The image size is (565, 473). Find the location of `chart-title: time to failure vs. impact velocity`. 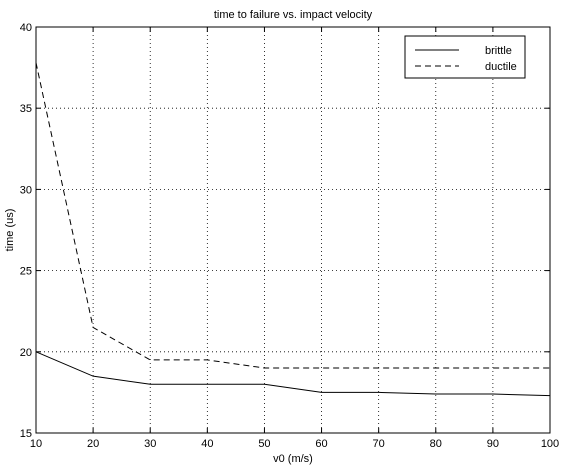

chart-title: time to failure vs. impact velocity is located at coordinates (293, 15).